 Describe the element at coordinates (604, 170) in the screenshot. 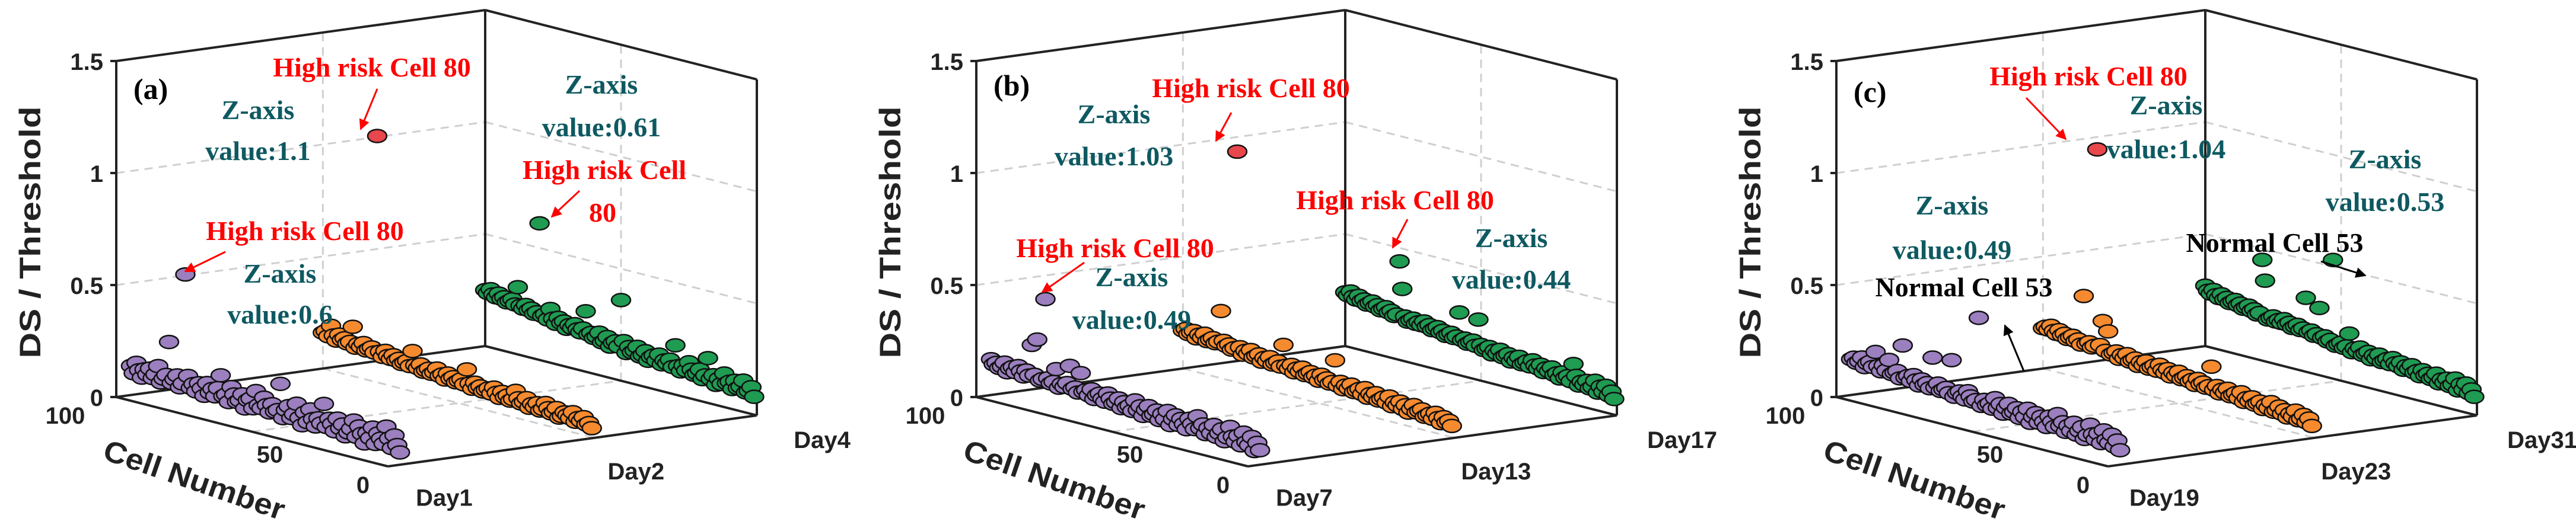

I see `annotation-text: High risk Cell` at that location.